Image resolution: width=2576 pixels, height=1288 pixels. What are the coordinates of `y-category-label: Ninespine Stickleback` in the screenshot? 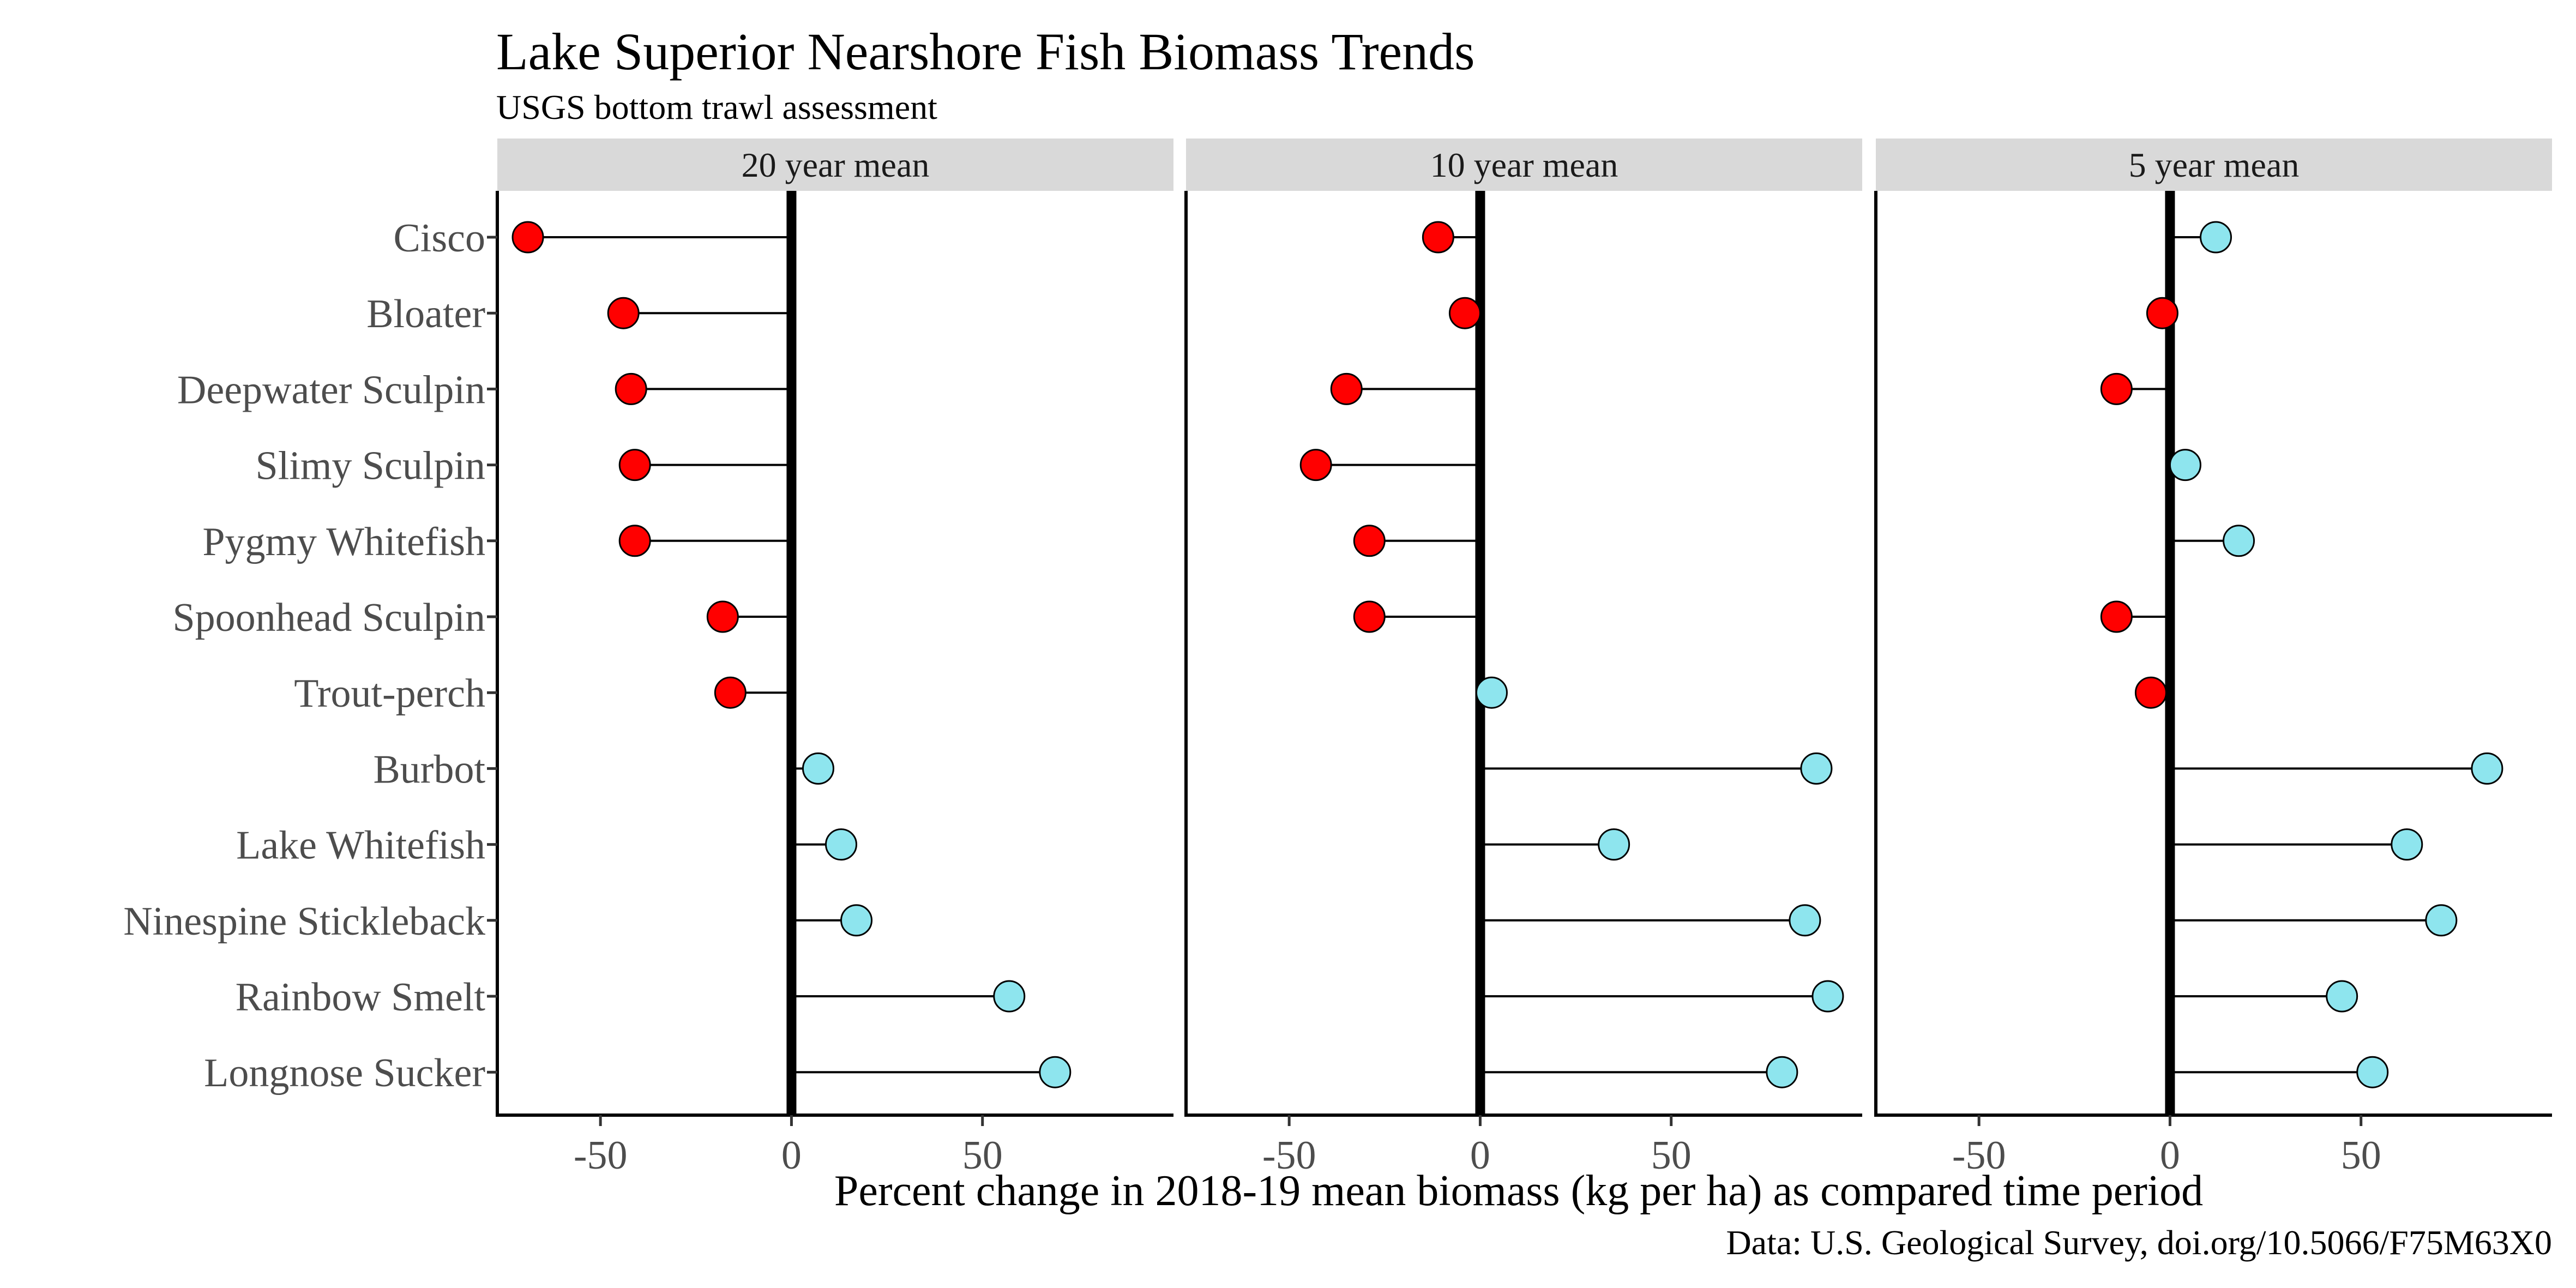 It's located at (304, 921).